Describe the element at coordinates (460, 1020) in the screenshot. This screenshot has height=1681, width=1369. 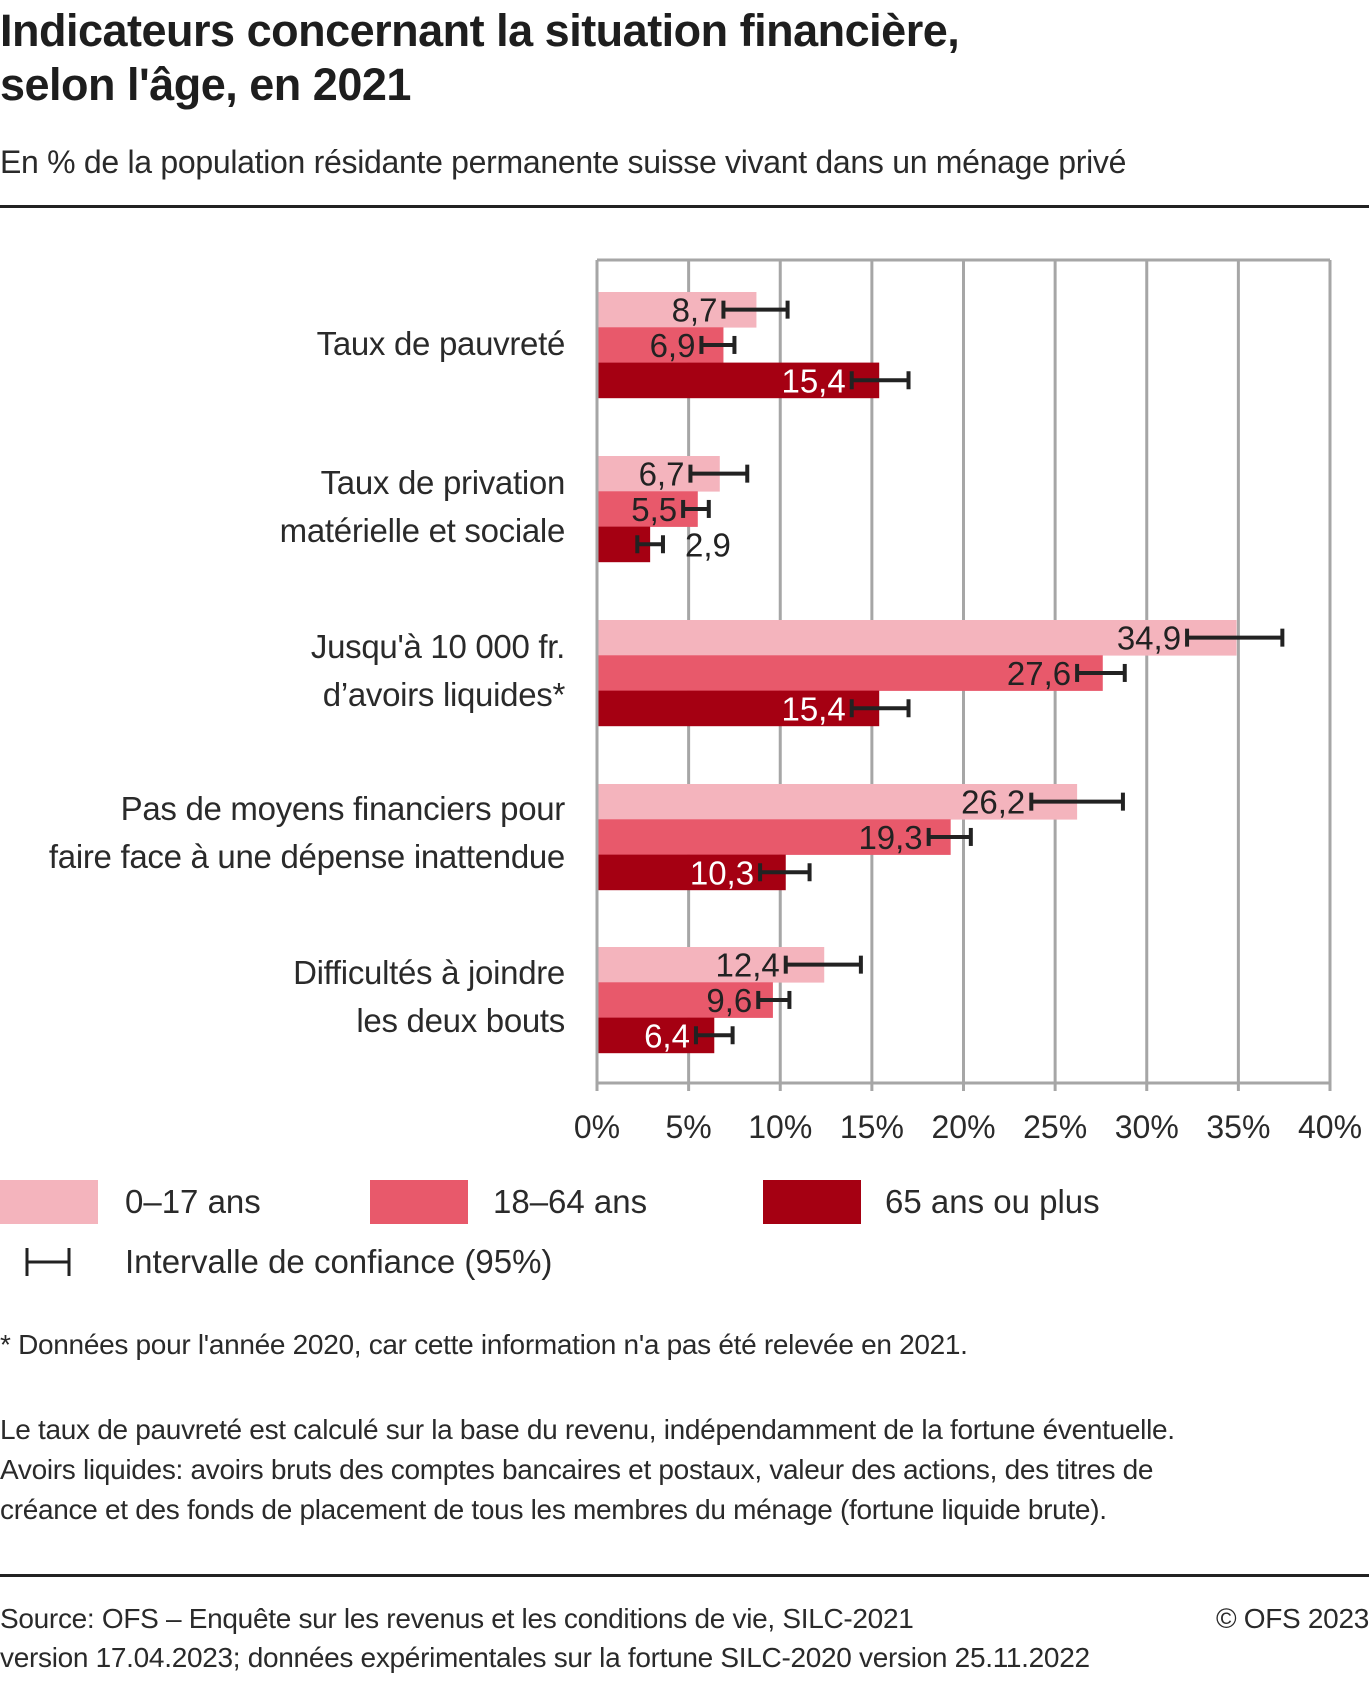
I see `category-label-line: les deux bouts` at that location.